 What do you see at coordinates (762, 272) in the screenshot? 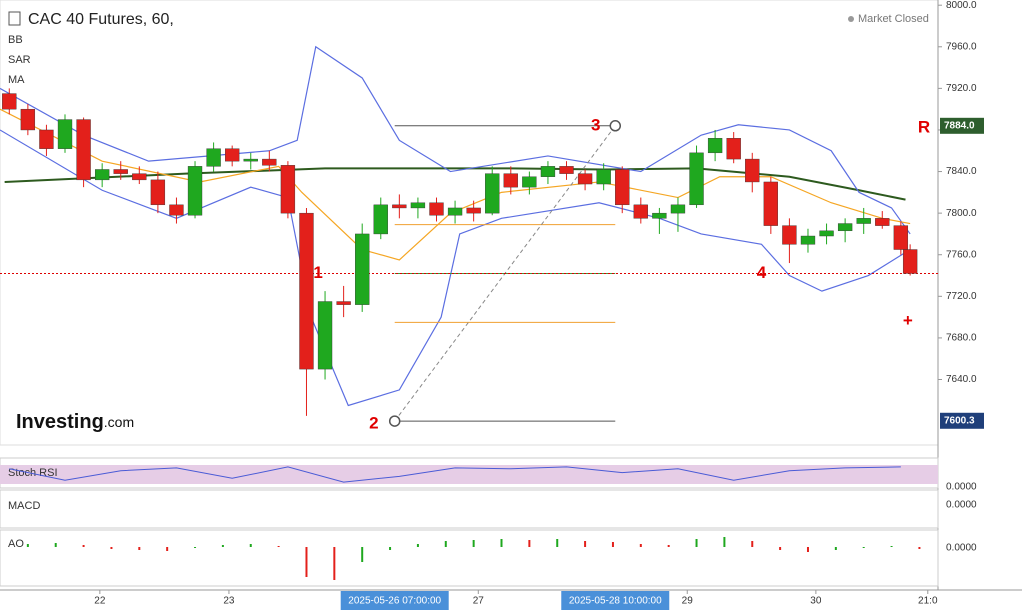
I see `annotation: 4` at bounding box center [762, 272].